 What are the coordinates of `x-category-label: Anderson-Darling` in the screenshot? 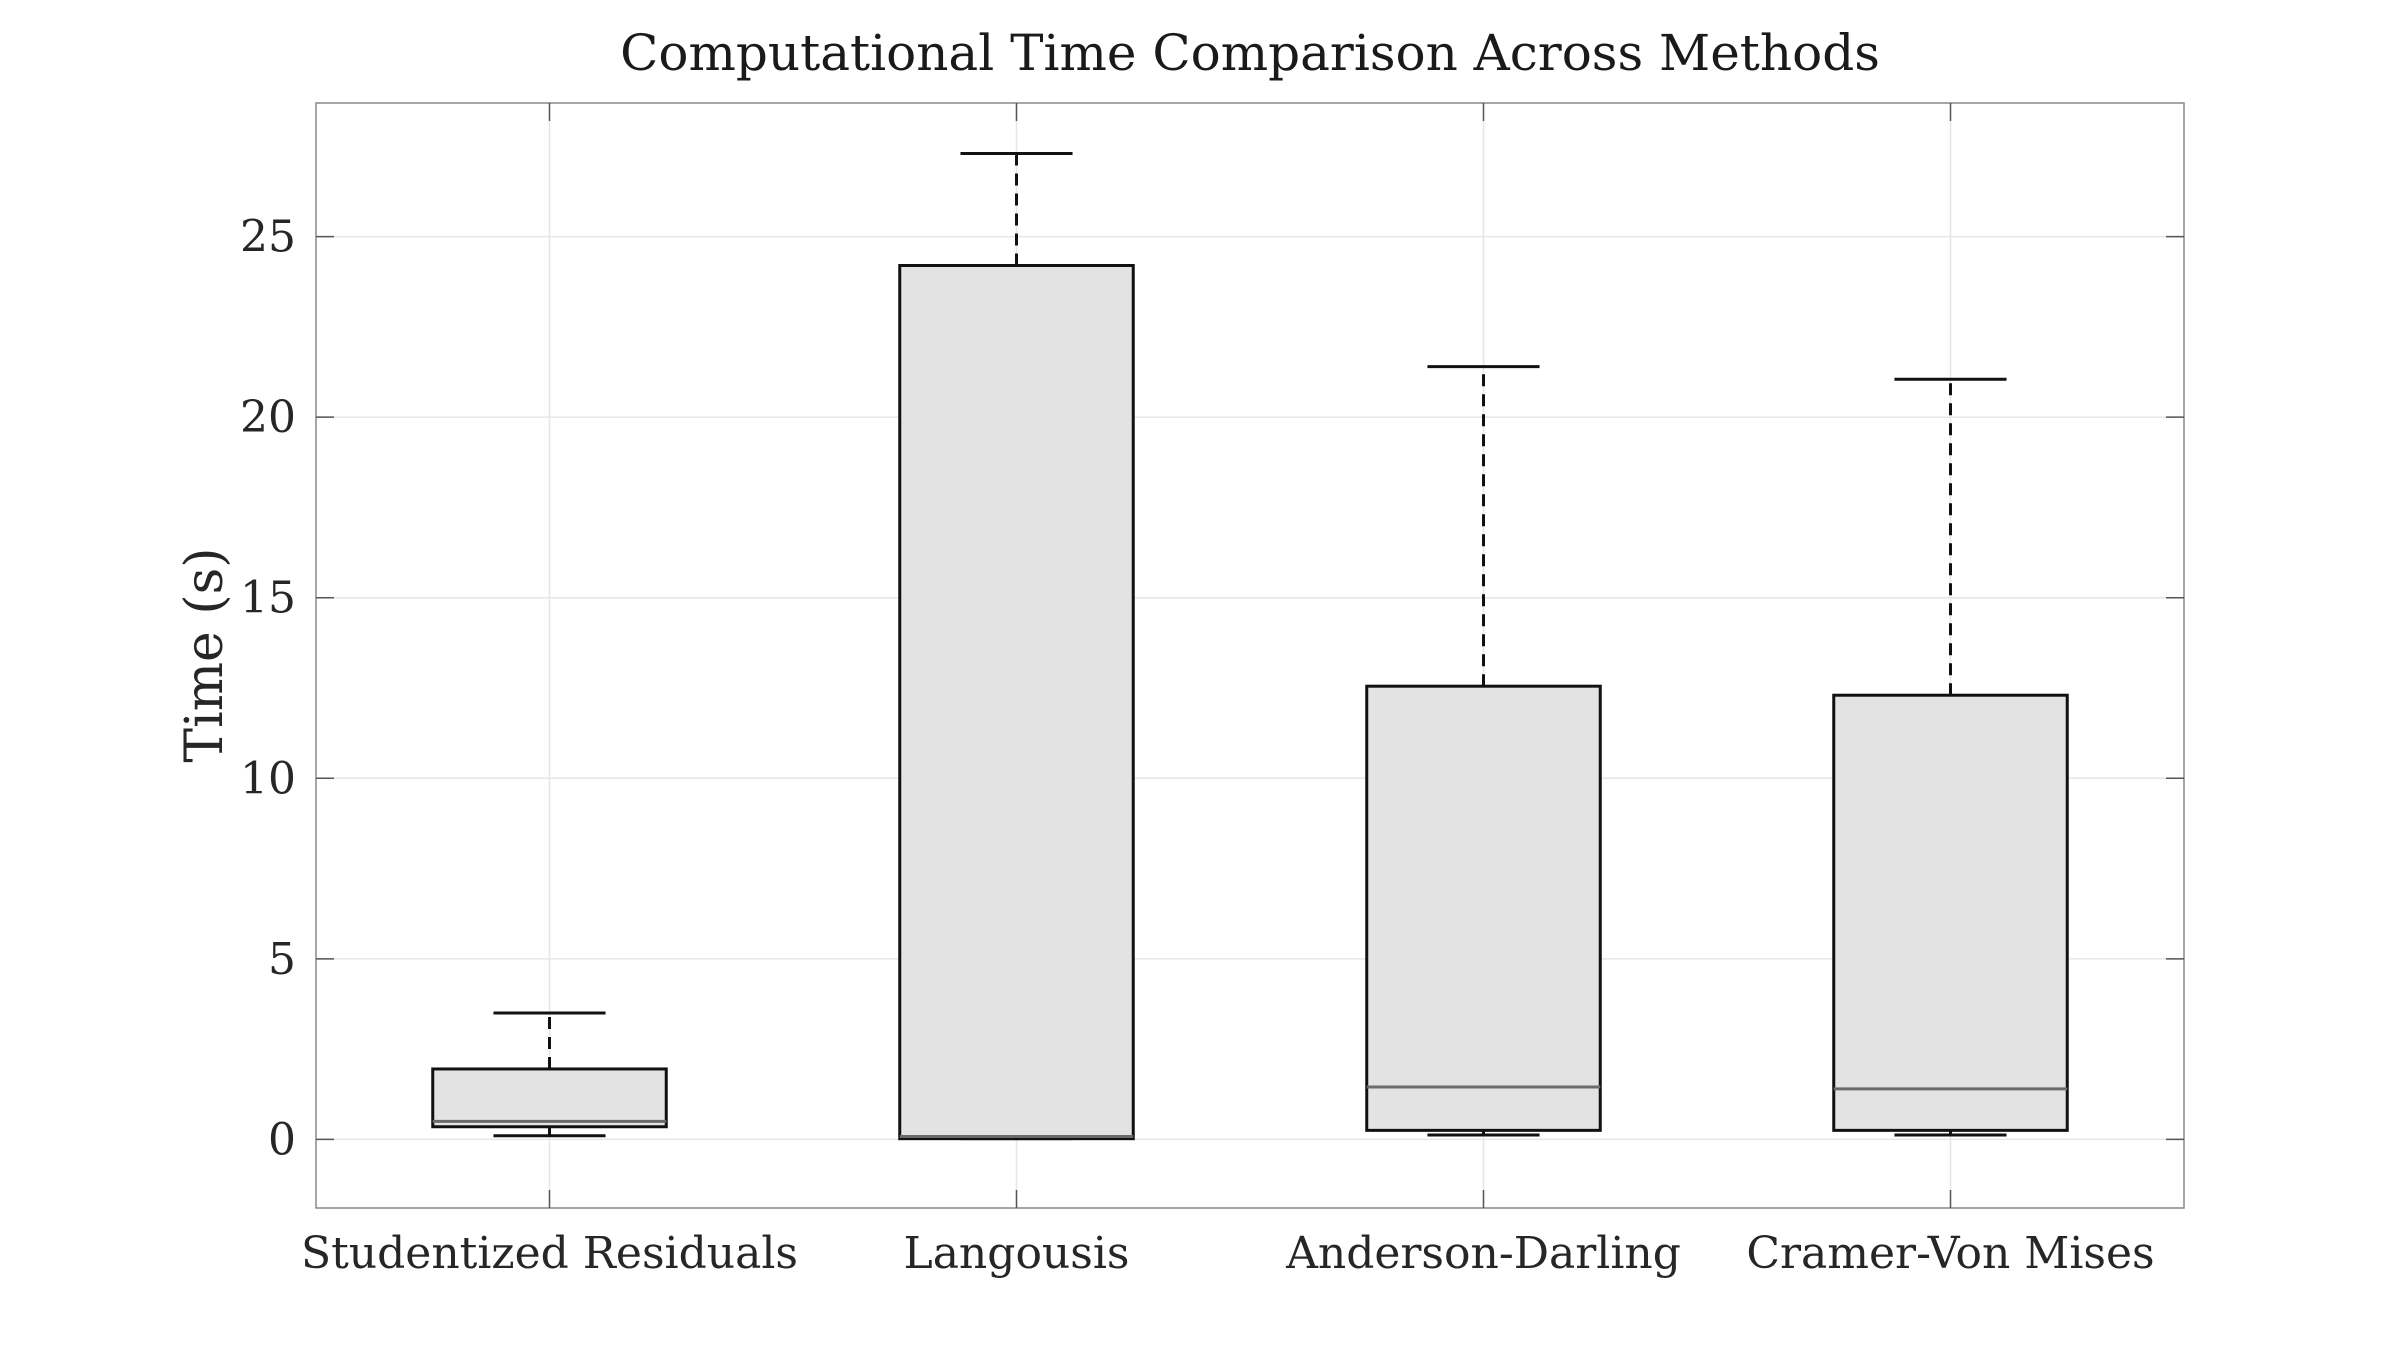 It's located at (1483, 1253).